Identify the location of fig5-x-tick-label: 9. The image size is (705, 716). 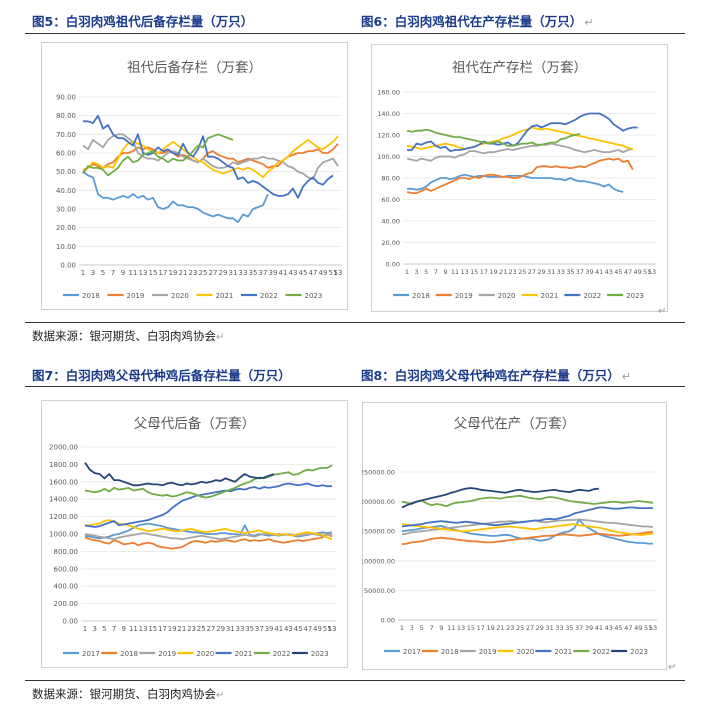
(123, 273).